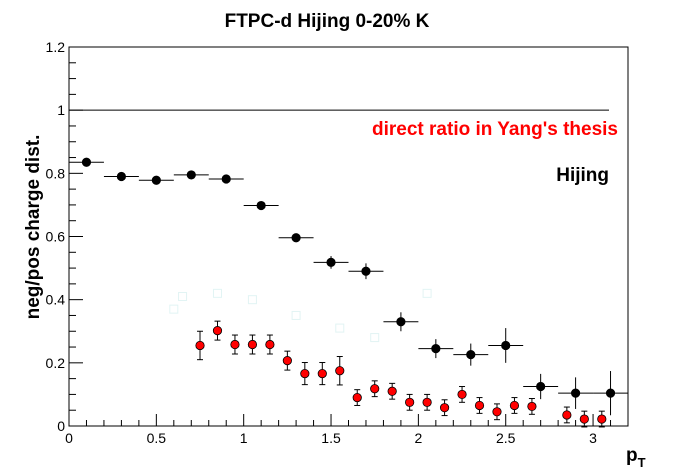 This screenshot has width=696, height=474. I want to click on annotation-hijing: Hijing, so click(582, 175).